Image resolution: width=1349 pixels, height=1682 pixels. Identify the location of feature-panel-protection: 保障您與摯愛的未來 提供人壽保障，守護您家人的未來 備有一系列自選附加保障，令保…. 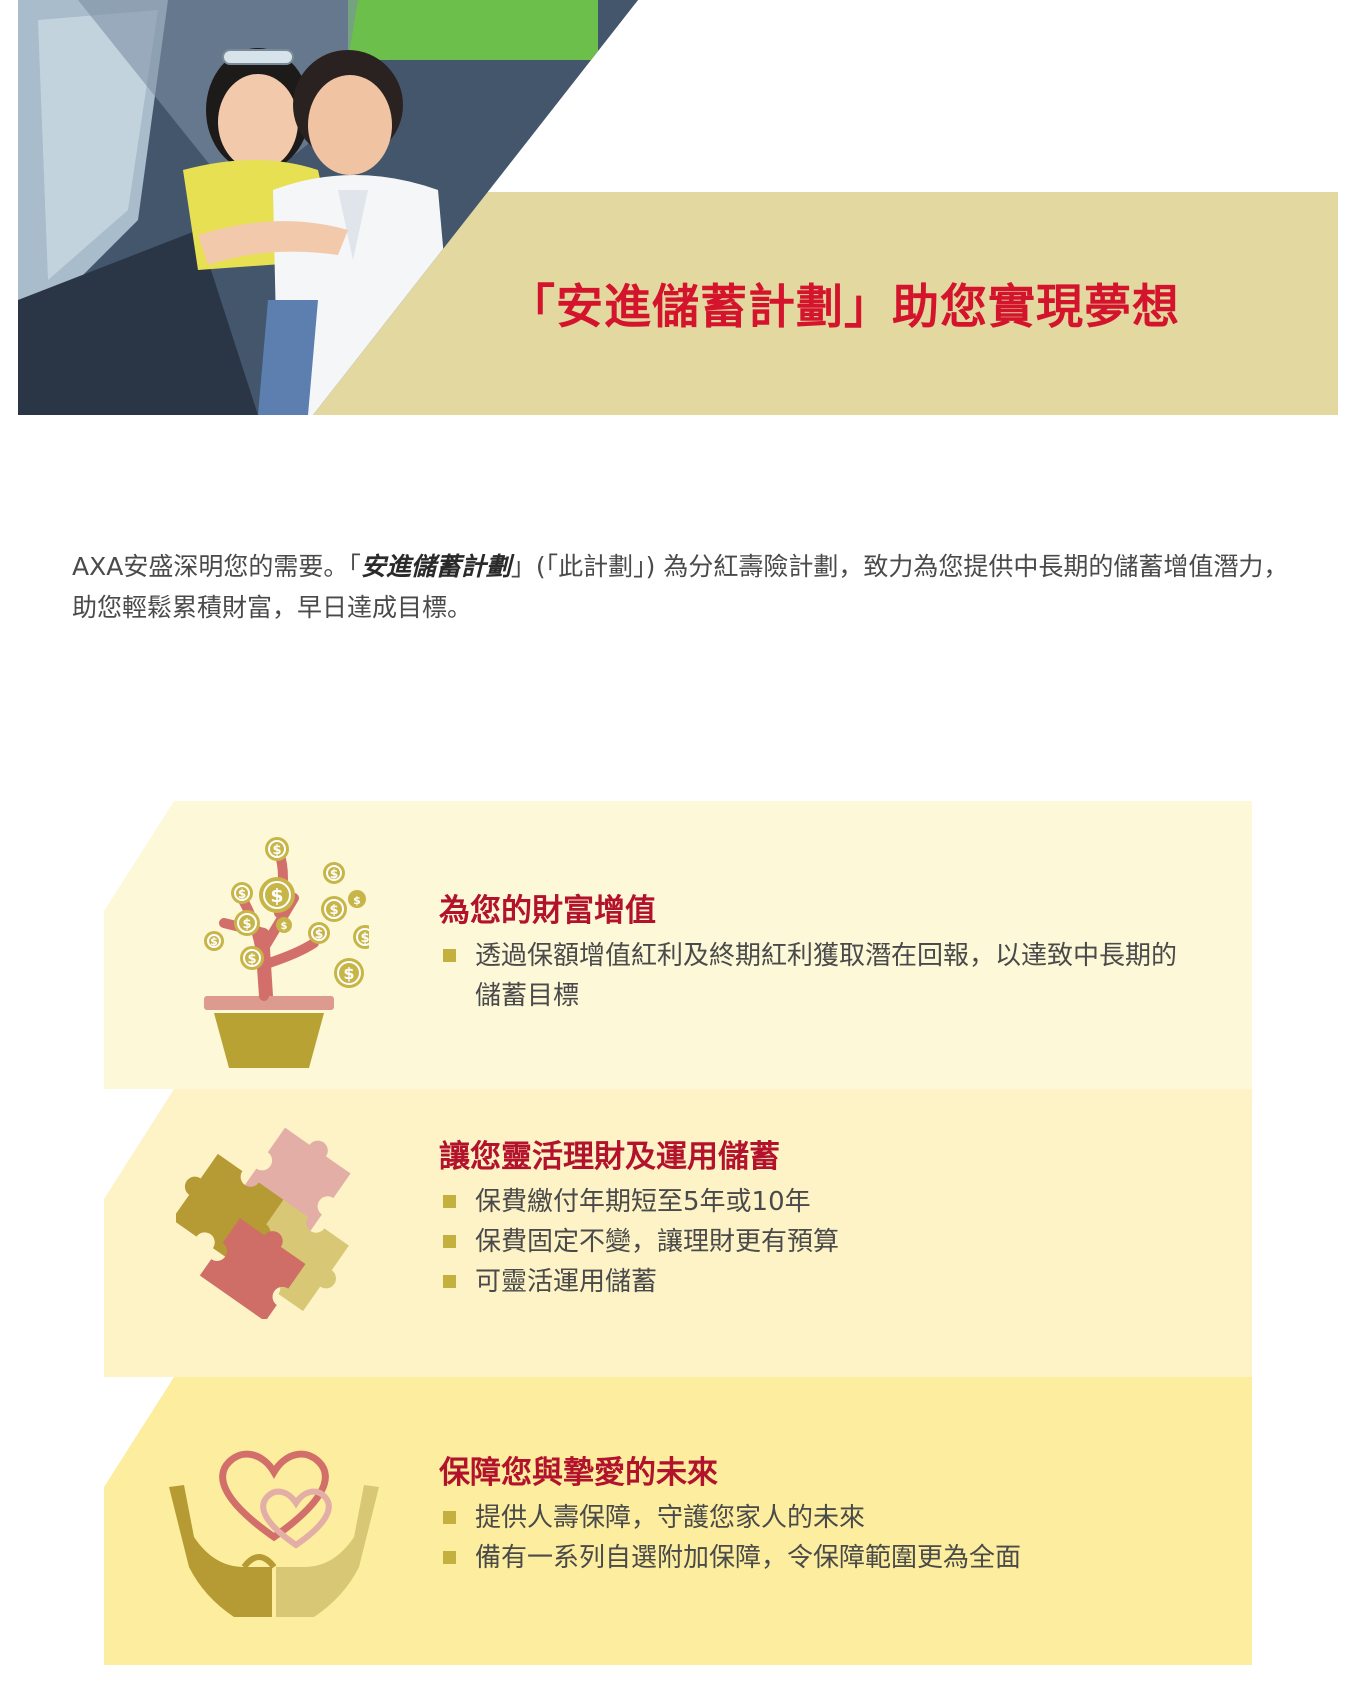
(678, 1521).